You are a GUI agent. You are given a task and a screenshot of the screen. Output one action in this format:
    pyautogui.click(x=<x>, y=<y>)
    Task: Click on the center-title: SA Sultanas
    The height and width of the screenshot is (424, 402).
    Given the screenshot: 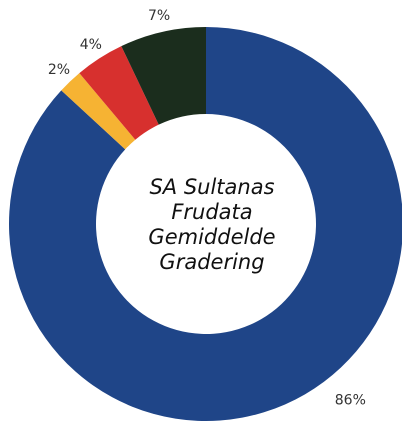 What is the action you would take?
    pyautogui.click(x=211, y=187)
    